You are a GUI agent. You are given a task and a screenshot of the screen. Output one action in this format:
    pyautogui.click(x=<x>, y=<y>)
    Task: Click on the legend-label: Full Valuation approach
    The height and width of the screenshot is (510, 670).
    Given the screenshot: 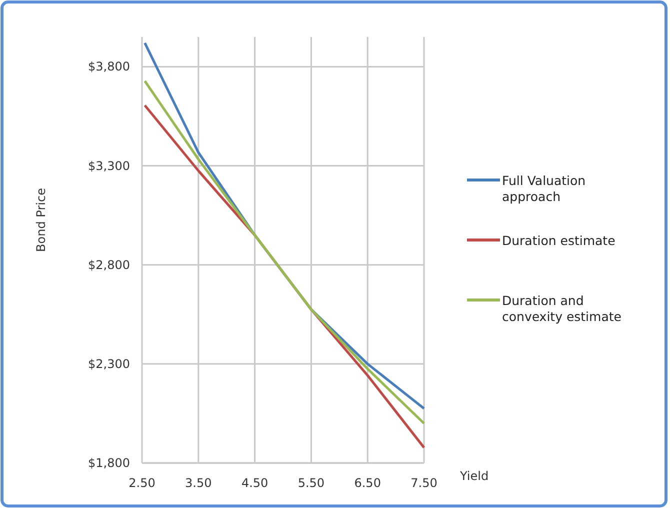 What is the action you would take?
    pyautogui.click(x=544, y=188)
    